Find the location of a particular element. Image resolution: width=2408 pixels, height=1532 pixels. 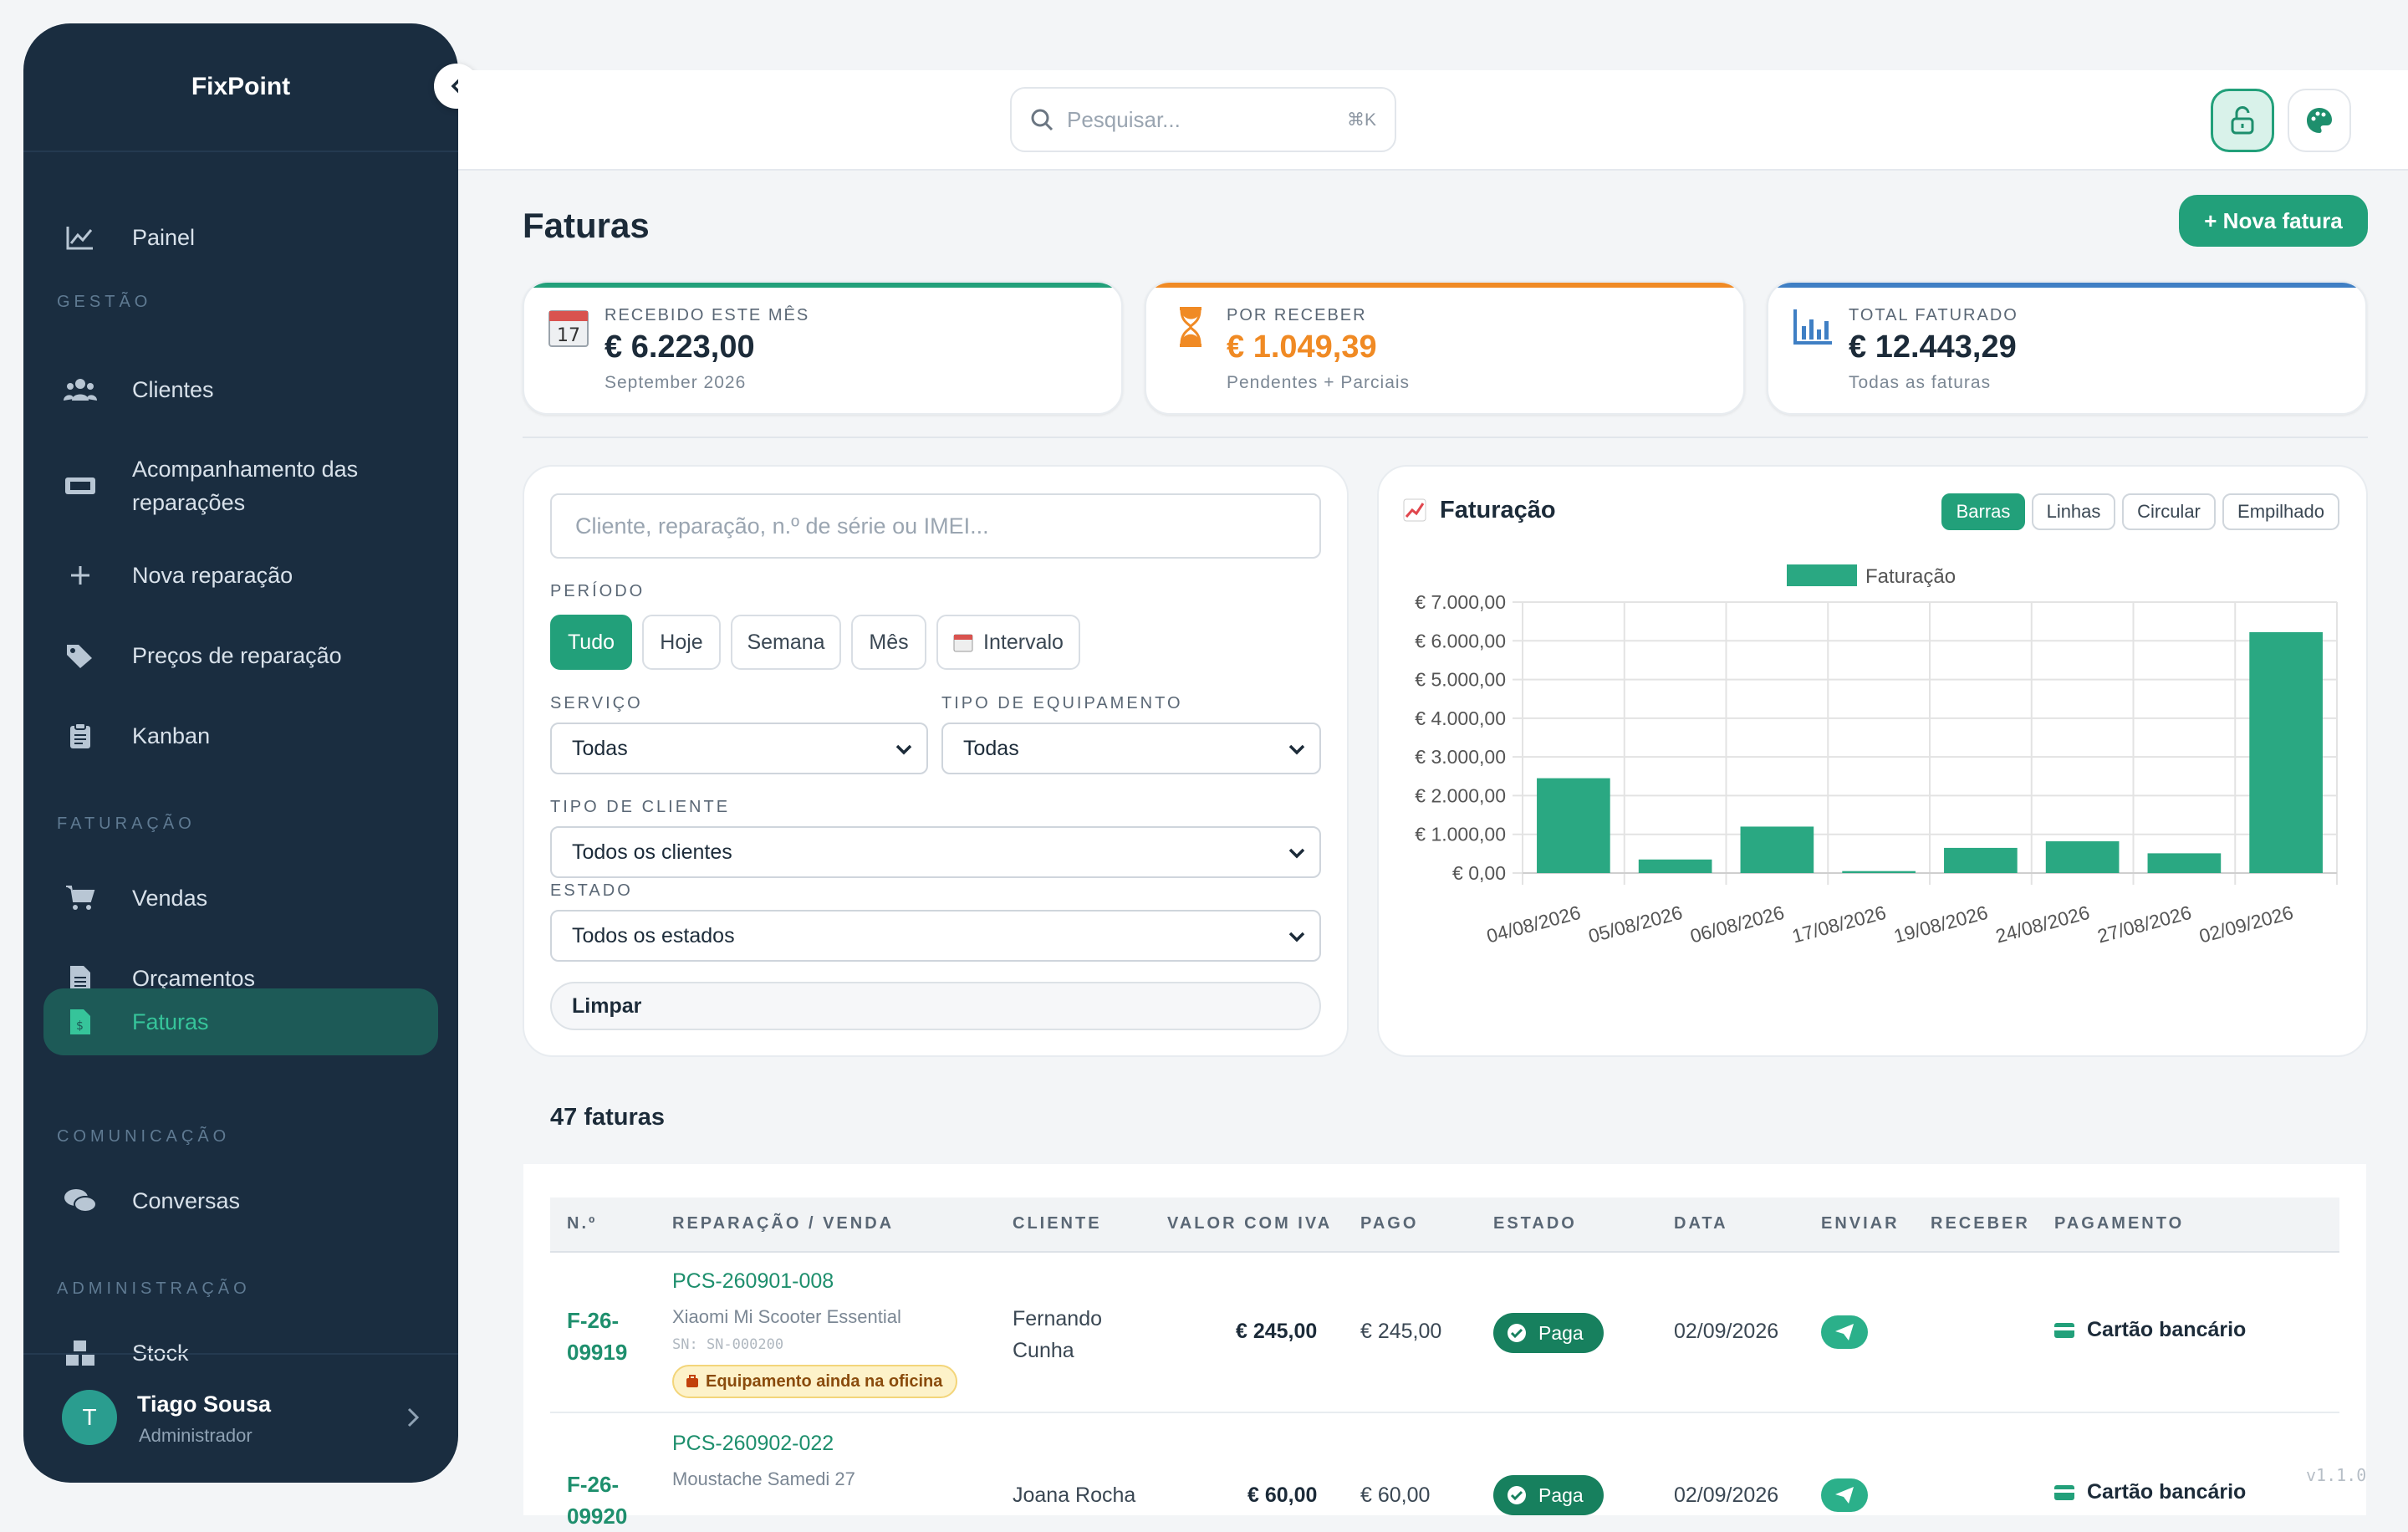

period-hoje: Hoje is located at coordinates (682, 642).